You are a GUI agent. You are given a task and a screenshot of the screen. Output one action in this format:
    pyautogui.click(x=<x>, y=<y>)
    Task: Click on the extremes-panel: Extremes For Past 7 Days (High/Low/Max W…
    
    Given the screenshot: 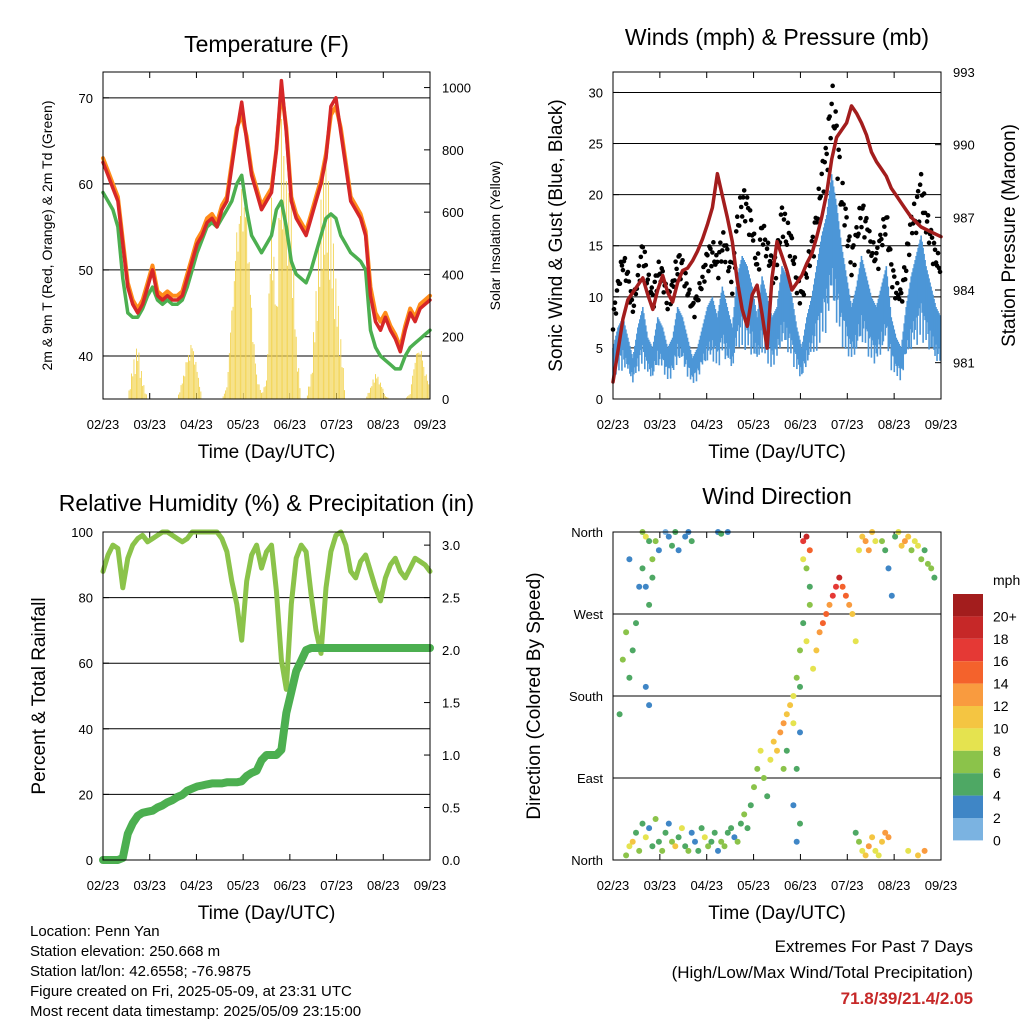 What is the action you would take?
    pyautogui.click(x=822, y=973)
    